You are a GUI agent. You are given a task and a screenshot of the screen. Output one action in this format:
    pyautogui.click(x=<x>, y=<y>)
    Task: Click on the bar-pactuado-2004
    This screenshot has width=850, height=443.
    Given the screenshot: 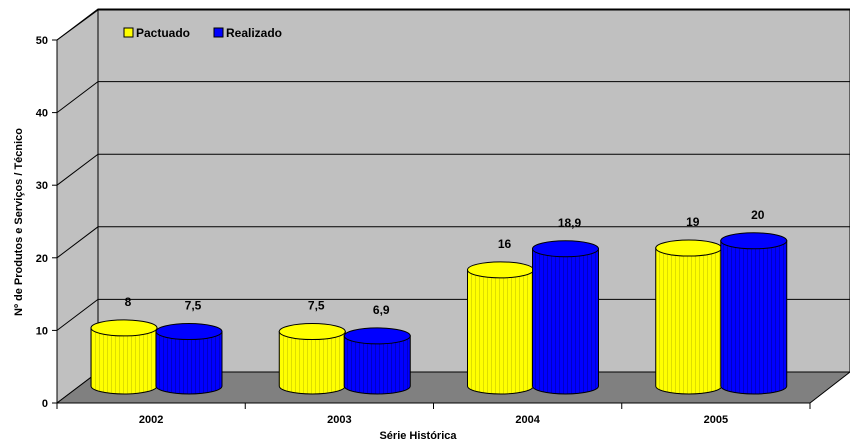 What is the action you would take?
    pyautogui.click(x=500, y=328)
    